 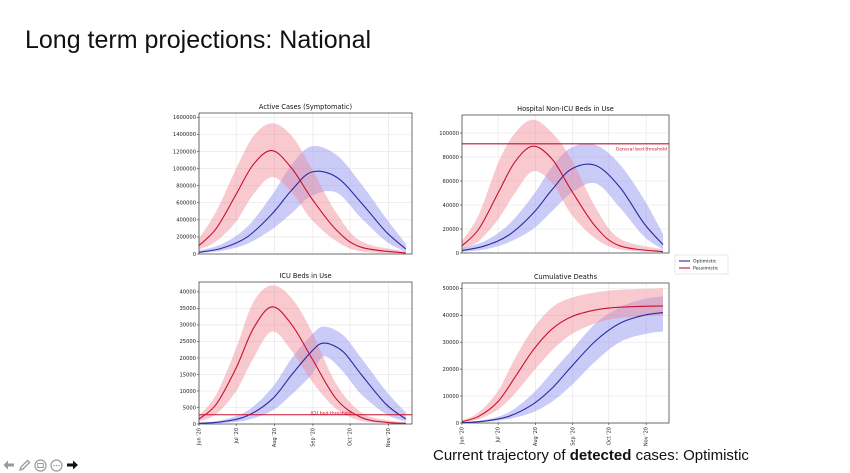 I want to click on pen-icon, so click(x=24, y=465).